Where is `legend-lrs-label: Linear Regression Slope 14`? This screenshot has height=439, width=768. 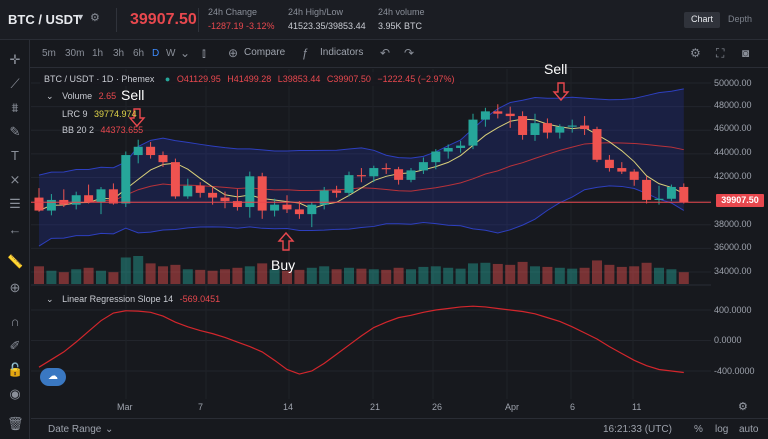
legend-lrs-label: Linear Regression Slope 14 is located at coordinates (118, 299).